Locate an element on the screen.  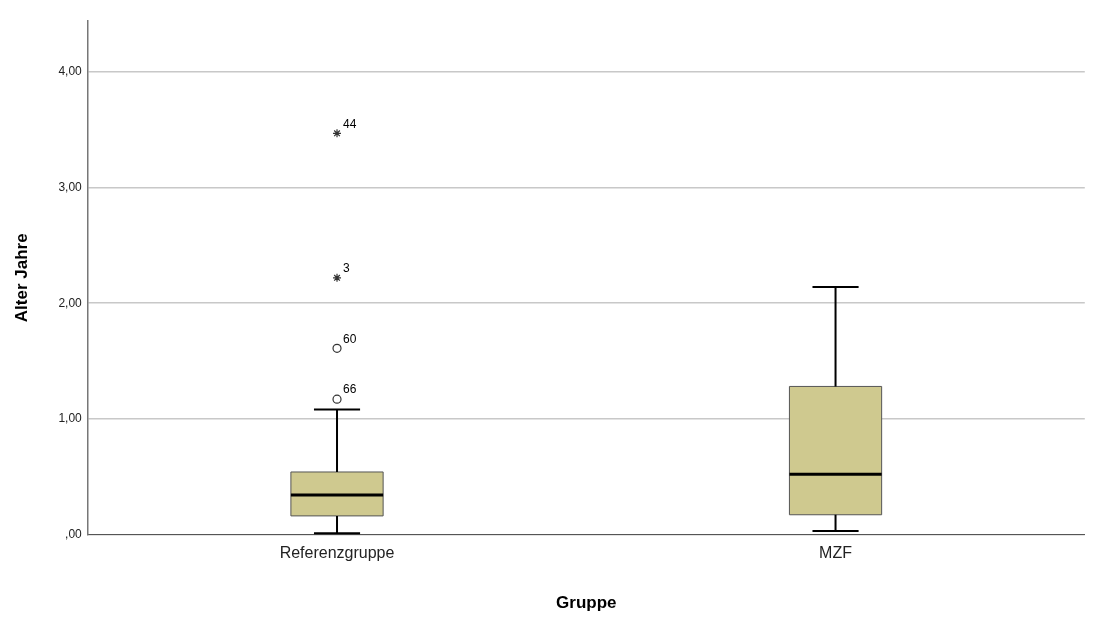
annotation: 60 is located at coordinates (350, 338).